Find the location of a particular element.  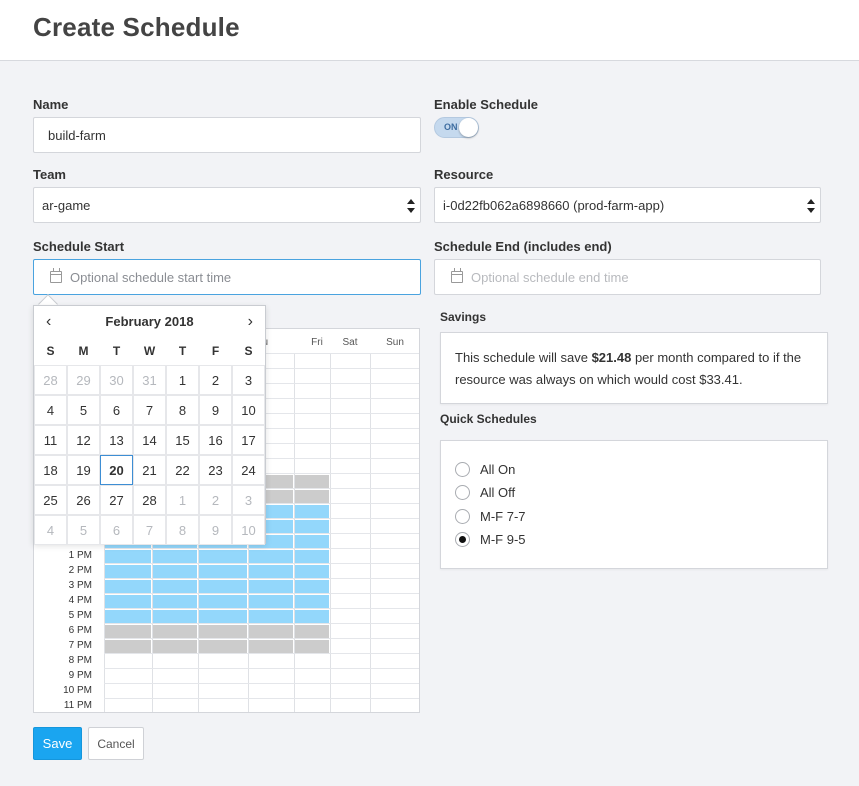

calendar-day: 19 is located at coordinates (83, 470).